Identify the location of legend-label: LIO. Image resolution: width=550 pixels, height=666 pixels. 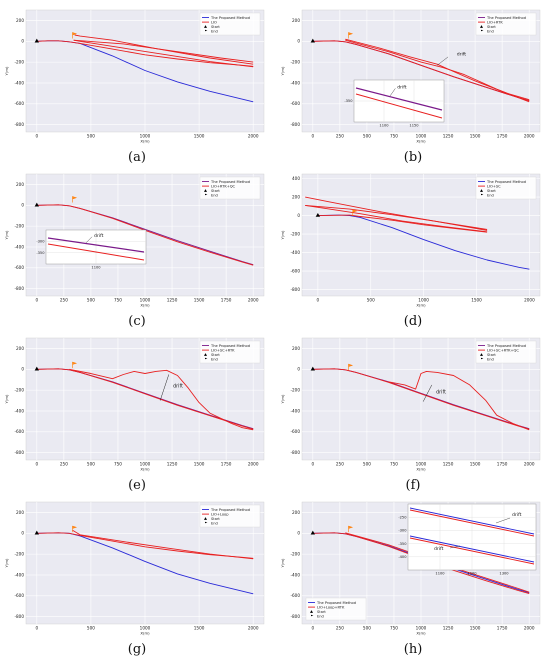
(214, 22).